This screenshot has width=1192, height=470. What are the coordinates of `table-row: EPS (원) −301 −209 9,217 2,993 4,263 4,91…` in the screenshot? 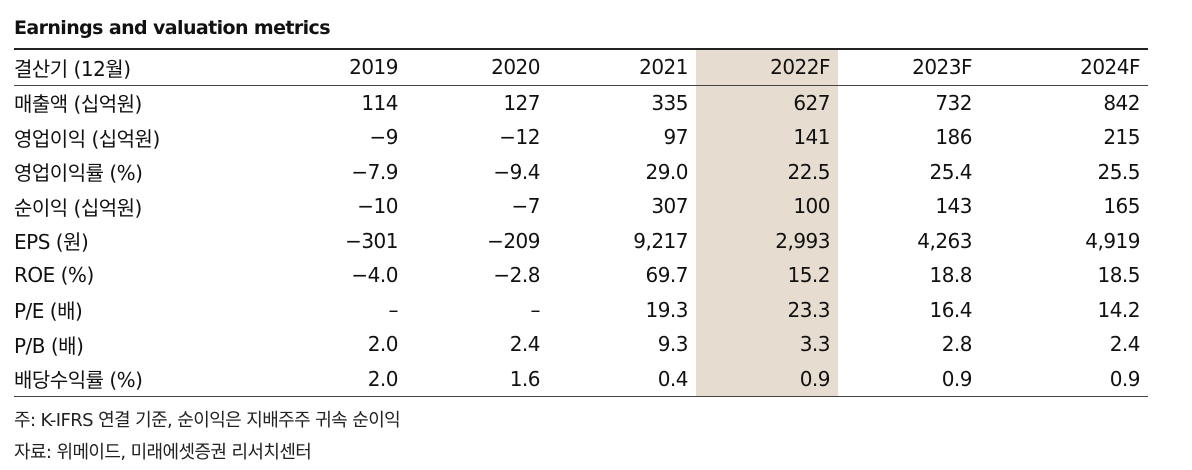 It's located at (581, 240).